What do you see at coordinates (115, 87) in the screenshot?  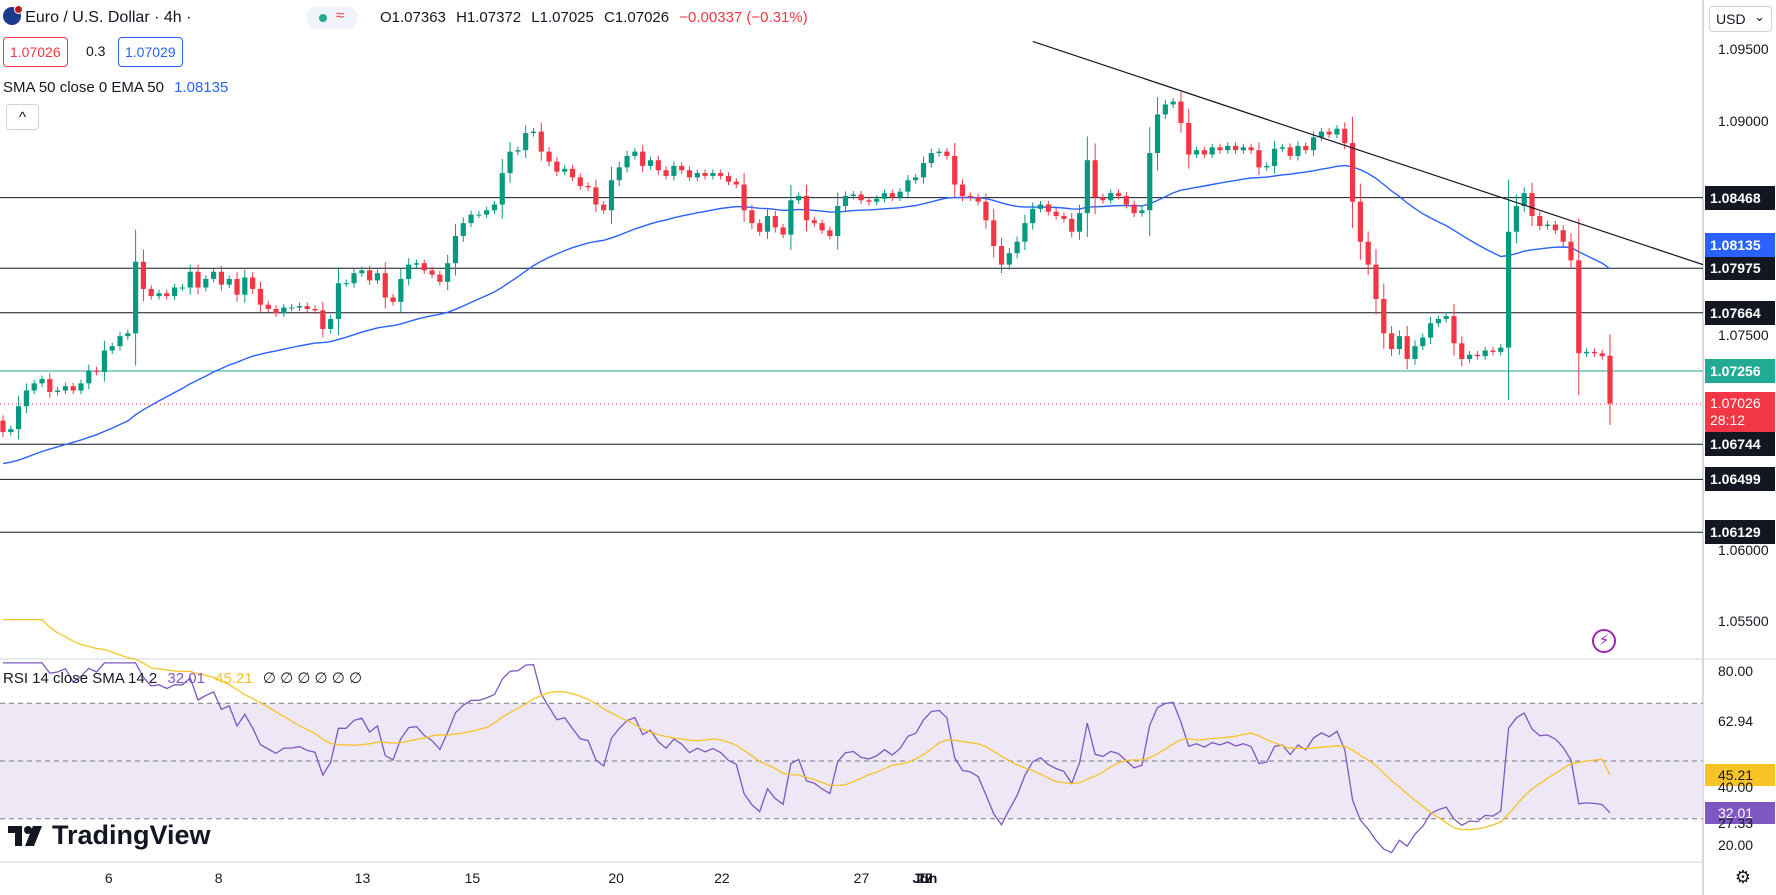 I see `ma-indicator-legend: SMA 50 close 0 EMA 50 1.08135` at bounding box center [115, 87].